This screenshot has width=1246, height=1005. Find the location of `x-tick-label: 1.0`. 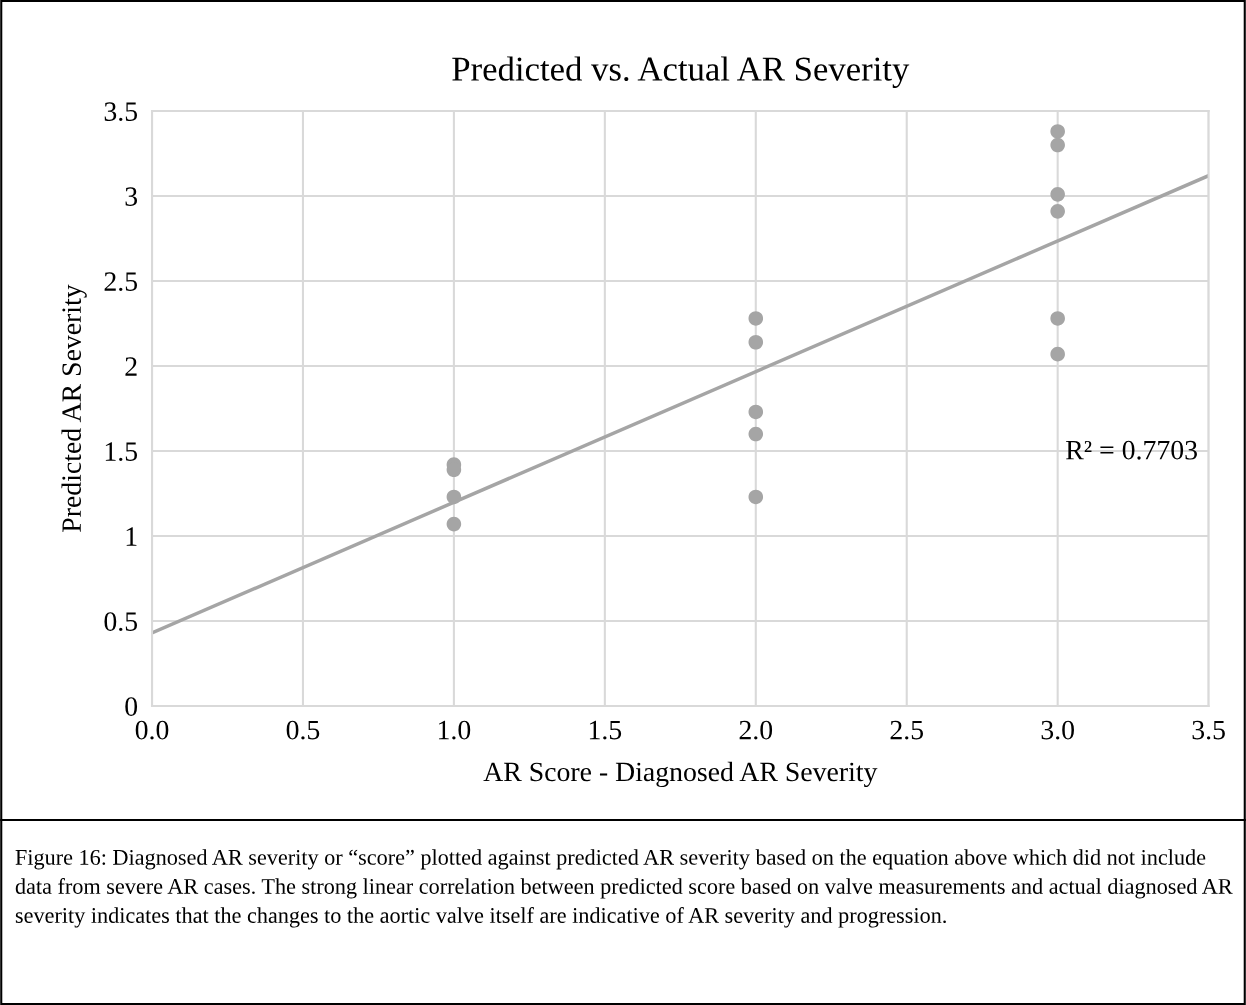

x-tick-label: 1.0 is located at coordinates (454, 730).